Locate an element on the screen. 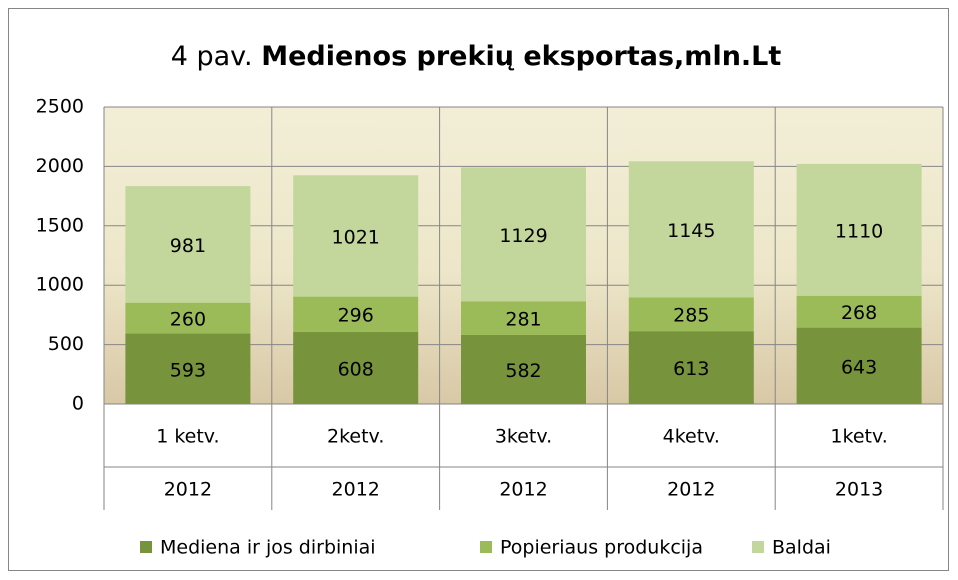 The height and width of the screenshot is (580, 958). data-label: 281 is located at coordinates (523, 320).